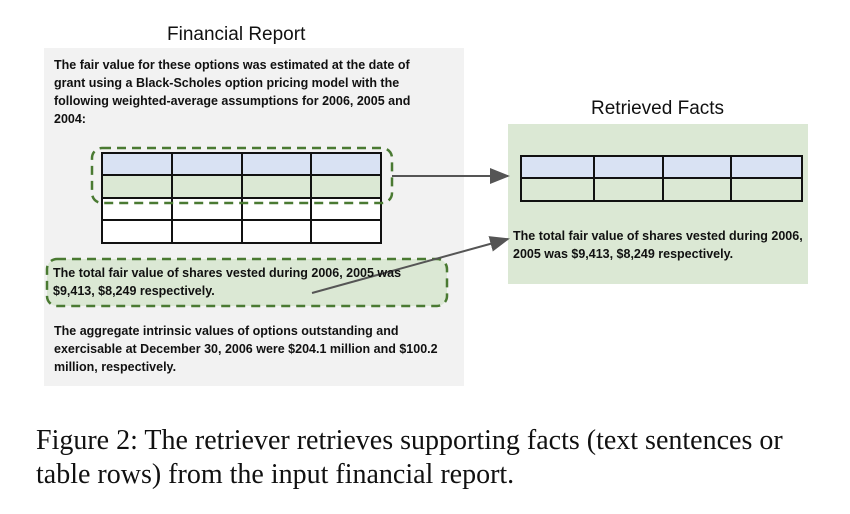 The width and height of the screenshot is (850, 514). I want to click on financial-report-title: Financial Report, so click(236, 34).